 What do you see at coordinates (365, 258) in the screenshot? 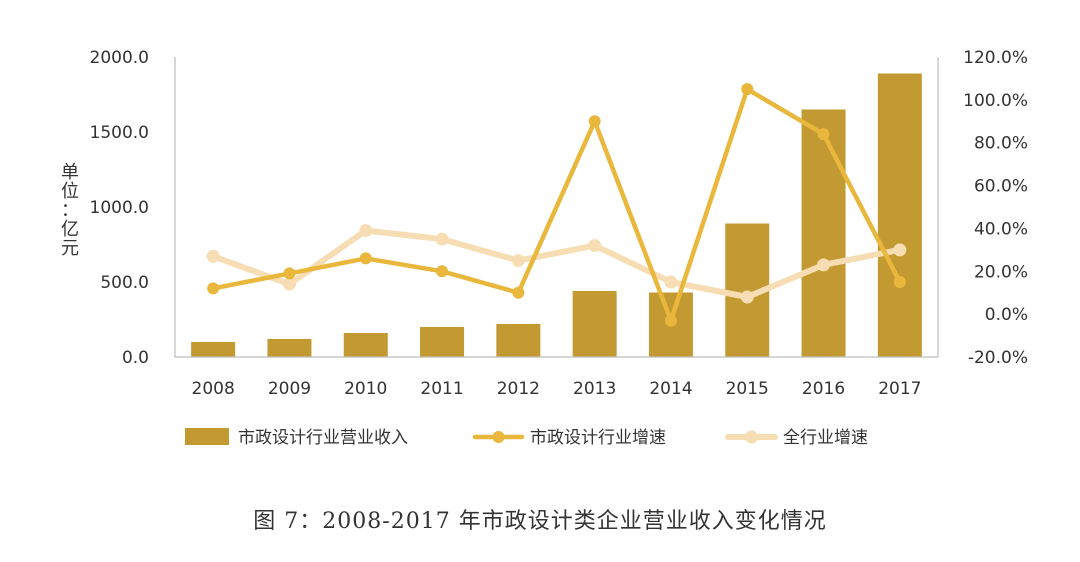
I see `municipal-growth-point-2010` at bounding box center [365, 258].